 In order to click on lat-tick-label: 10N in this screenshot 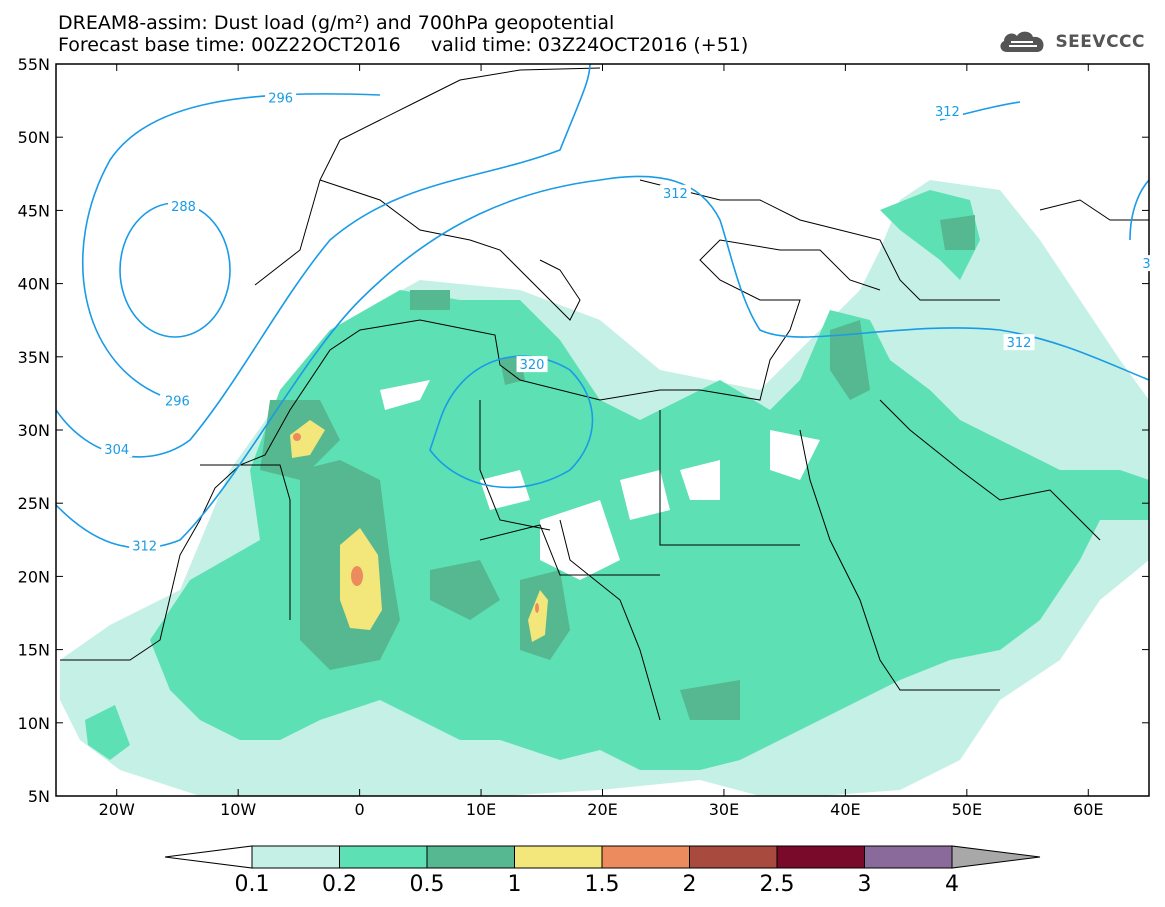, I will do `click(34, 723)`.